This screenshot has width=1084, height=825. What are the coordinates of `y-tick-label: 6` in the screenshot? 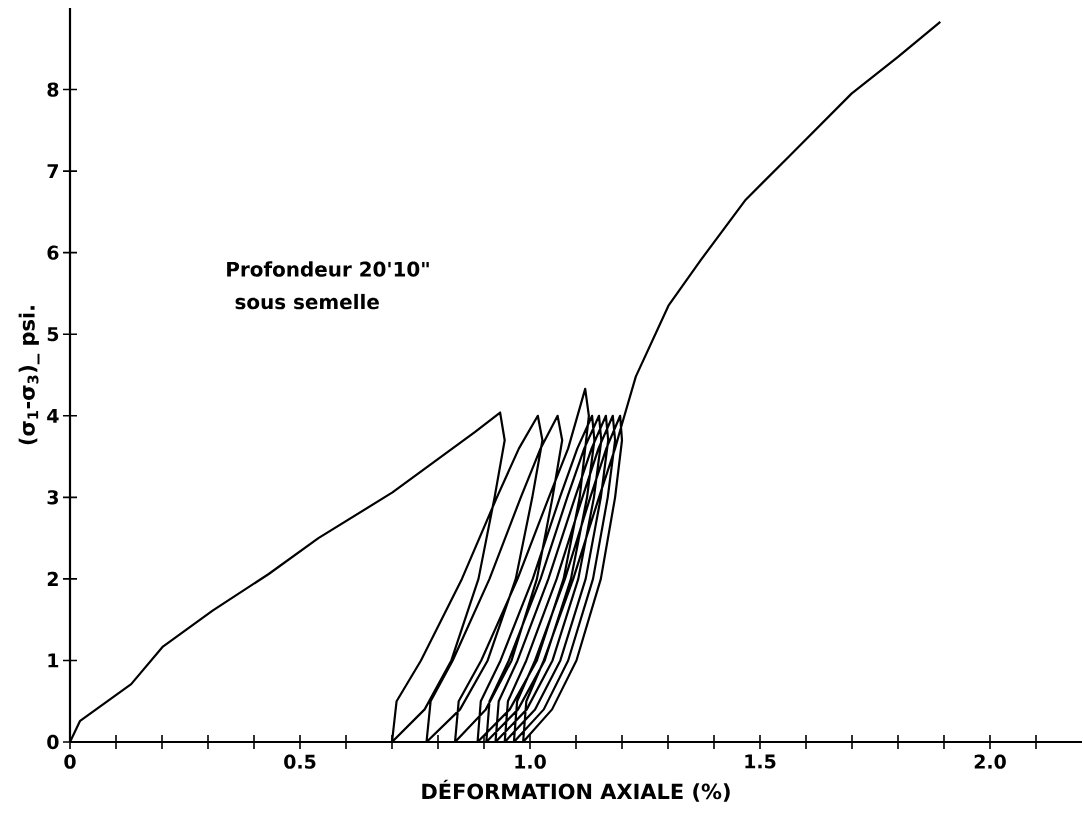 It's located at (53, 252).